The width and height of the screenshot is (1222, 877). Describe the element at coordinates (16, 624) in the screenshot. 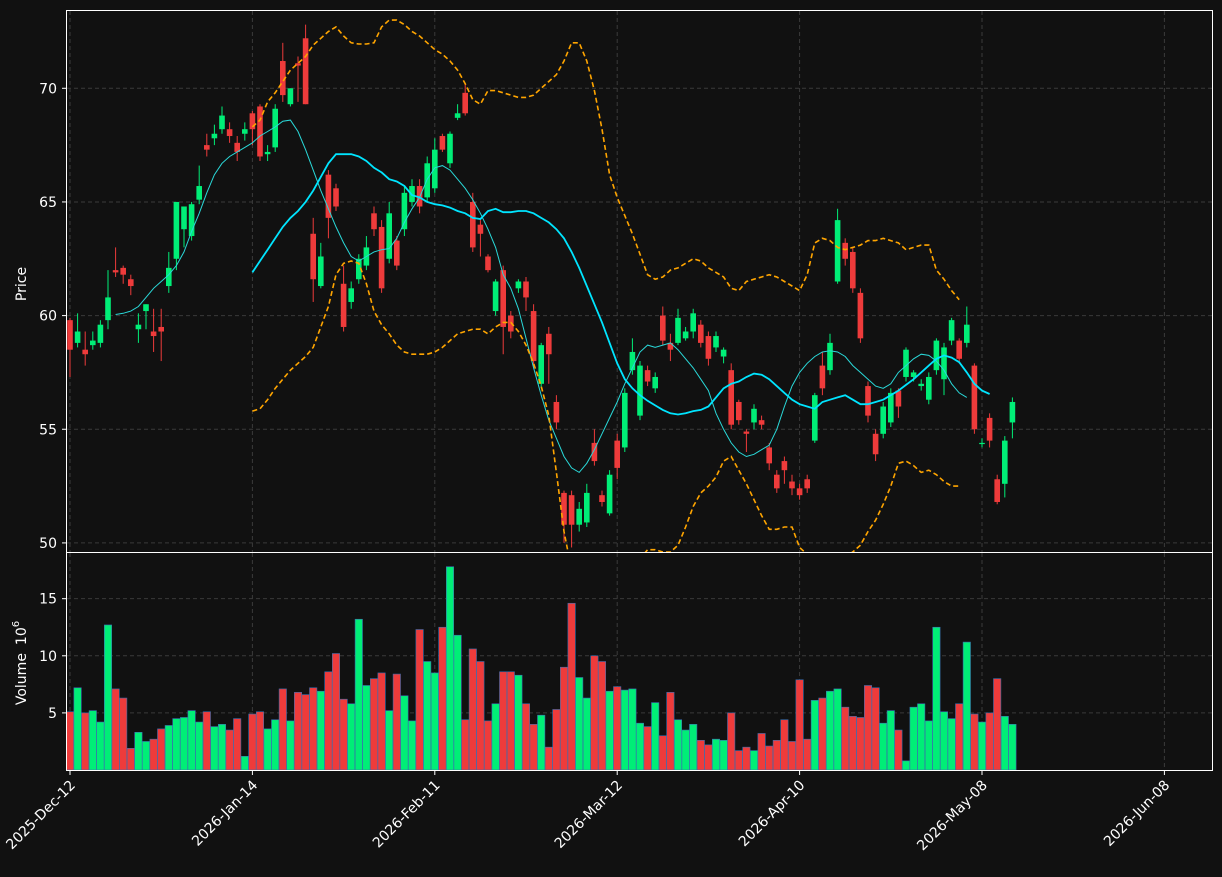

I see `volume-axis-label-power: 6` at that location.